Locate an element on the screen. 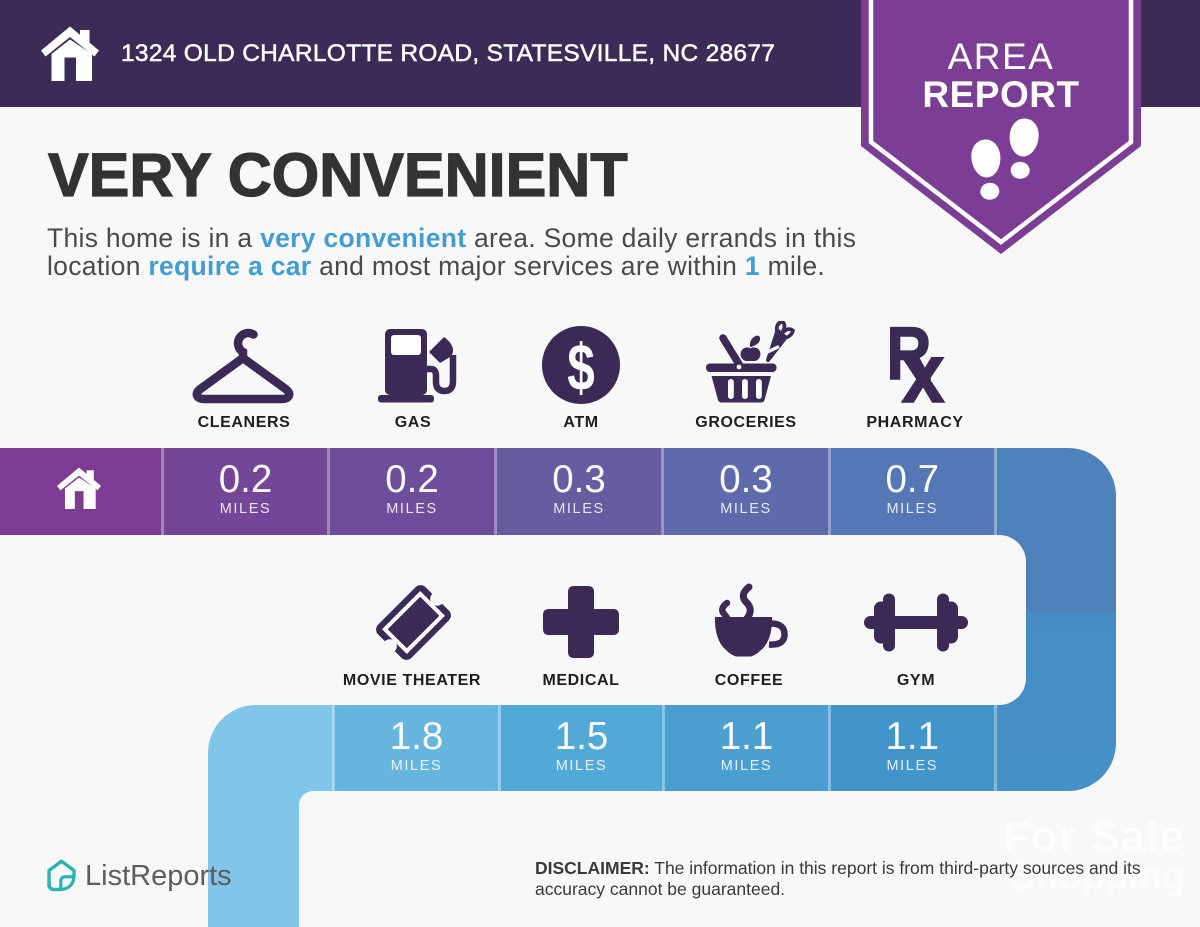  svg-text: R is located at coordinates (908, 355).